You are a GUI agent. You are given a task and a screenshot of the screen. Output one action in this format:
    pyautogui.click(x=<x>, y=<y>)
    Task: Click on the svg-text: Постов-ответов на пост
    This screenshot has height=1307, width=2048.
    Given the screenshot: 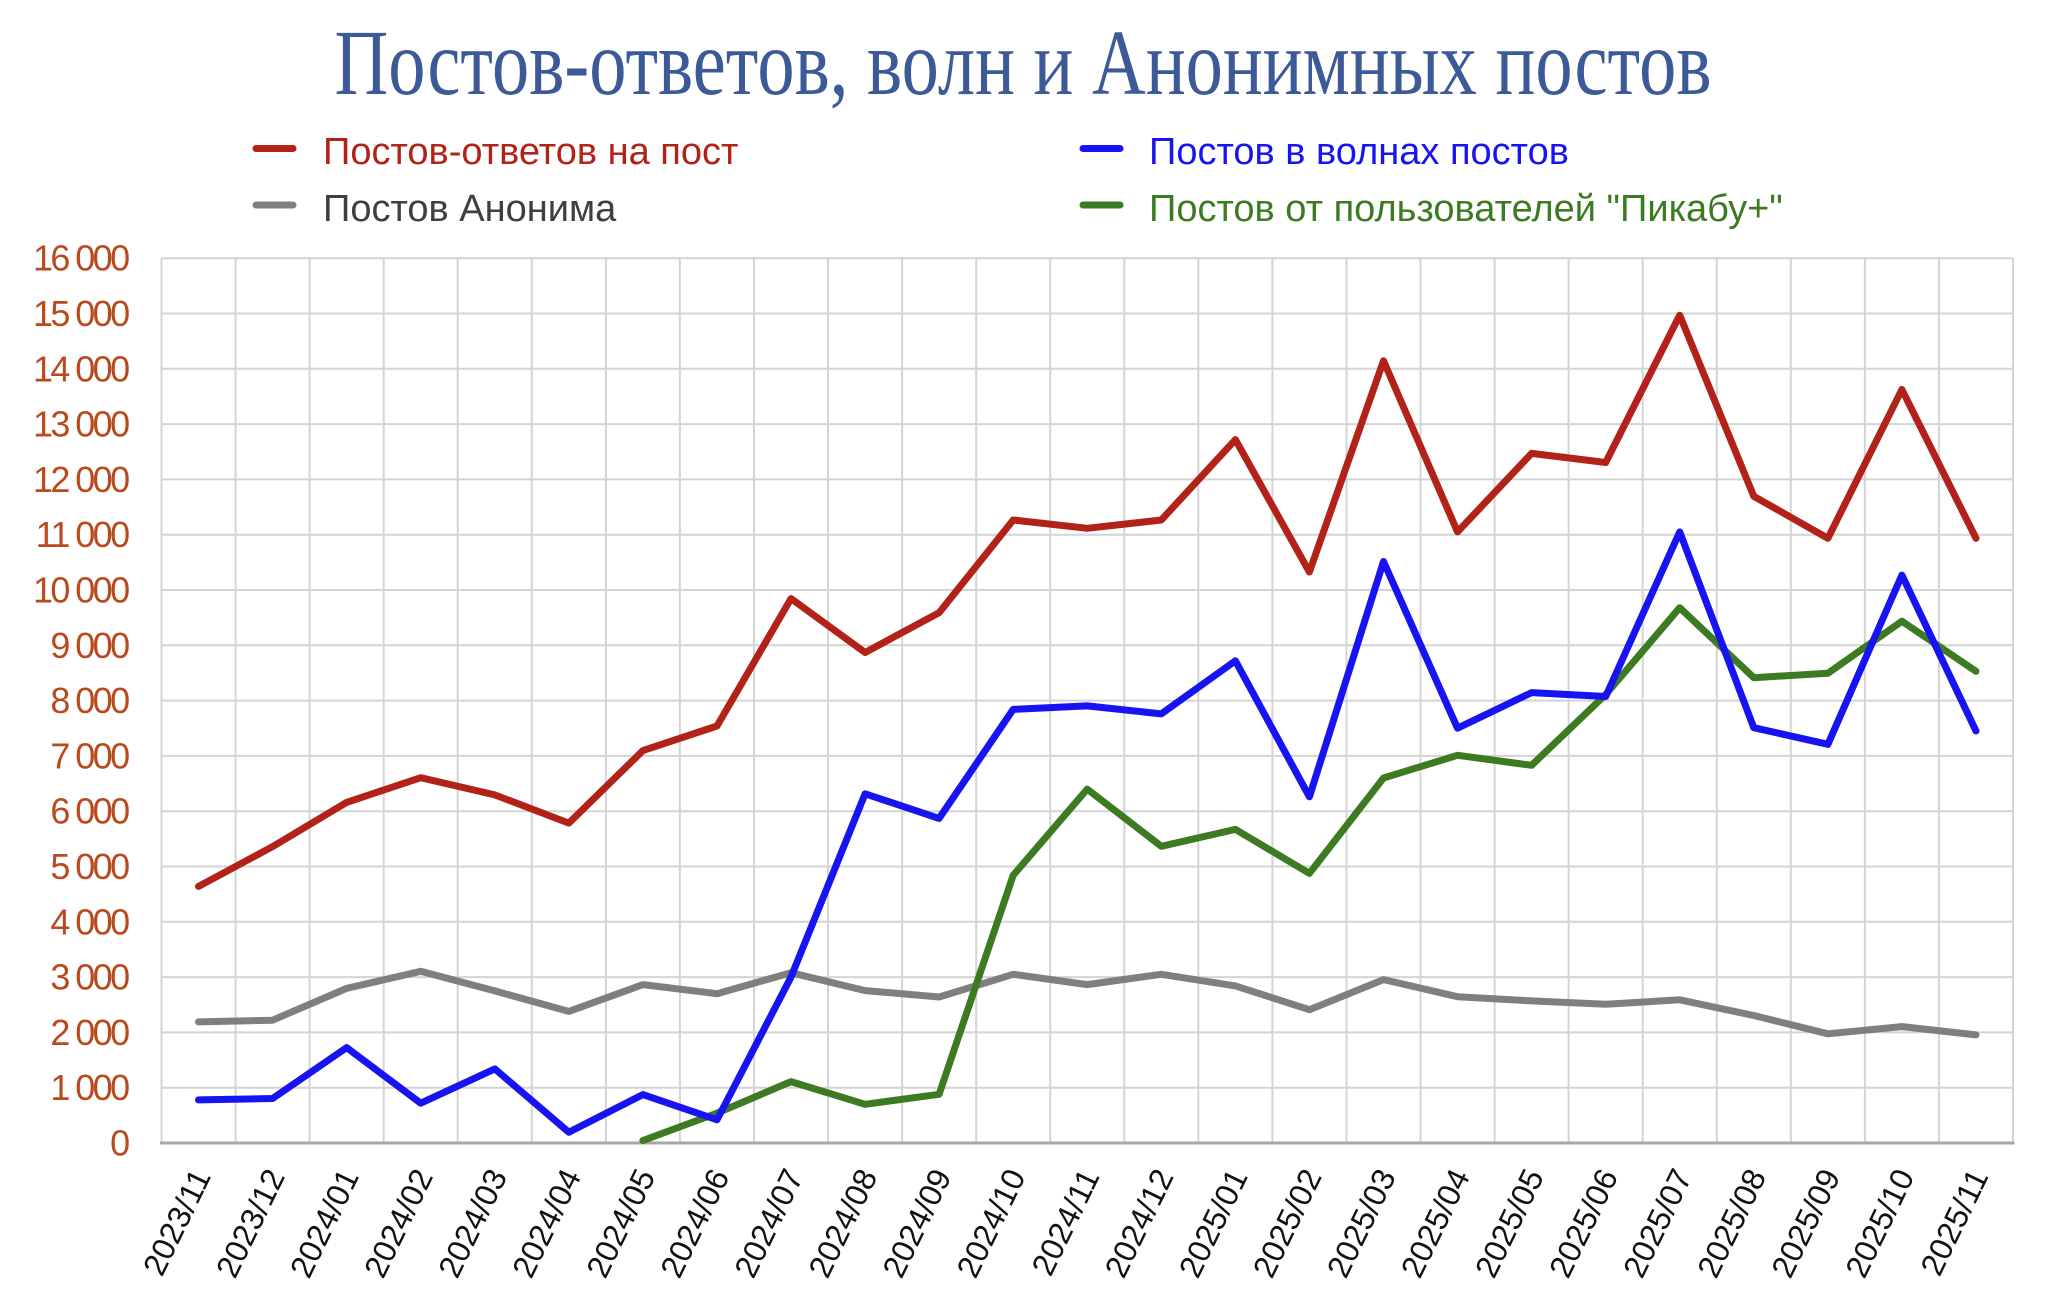 What is the action you would take?
    pyautogui.click(x=530, y=152)
    